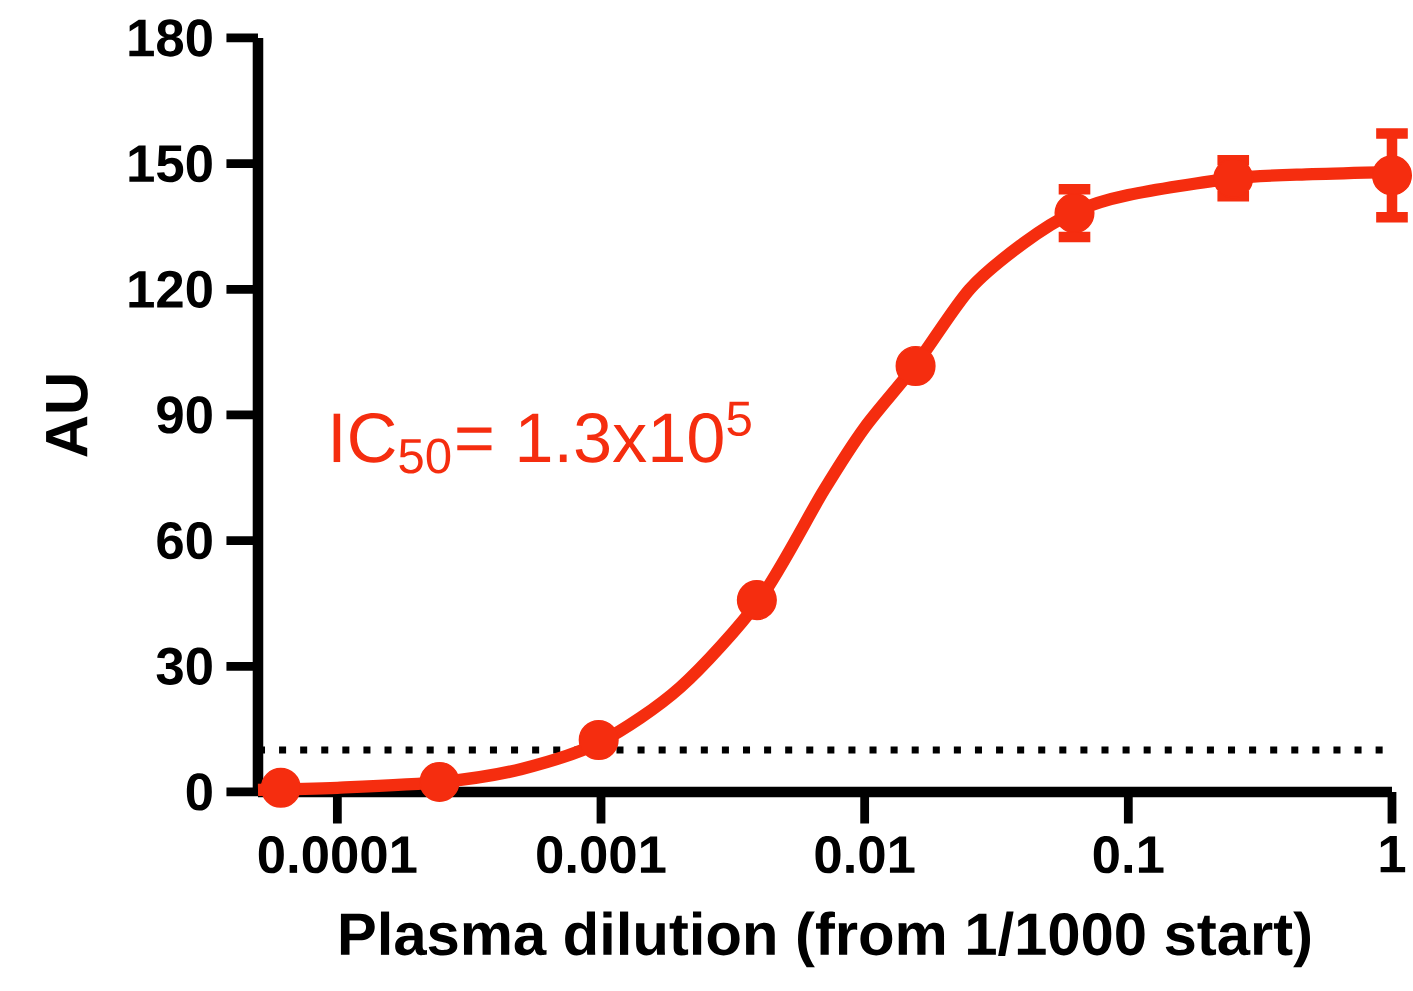 The width and height of the screenshot is (1413, 991). What do you see at coordinates (170, 38) in the screenshot?
I see `y-tick-label: 180` at bounding box center [170, 38].